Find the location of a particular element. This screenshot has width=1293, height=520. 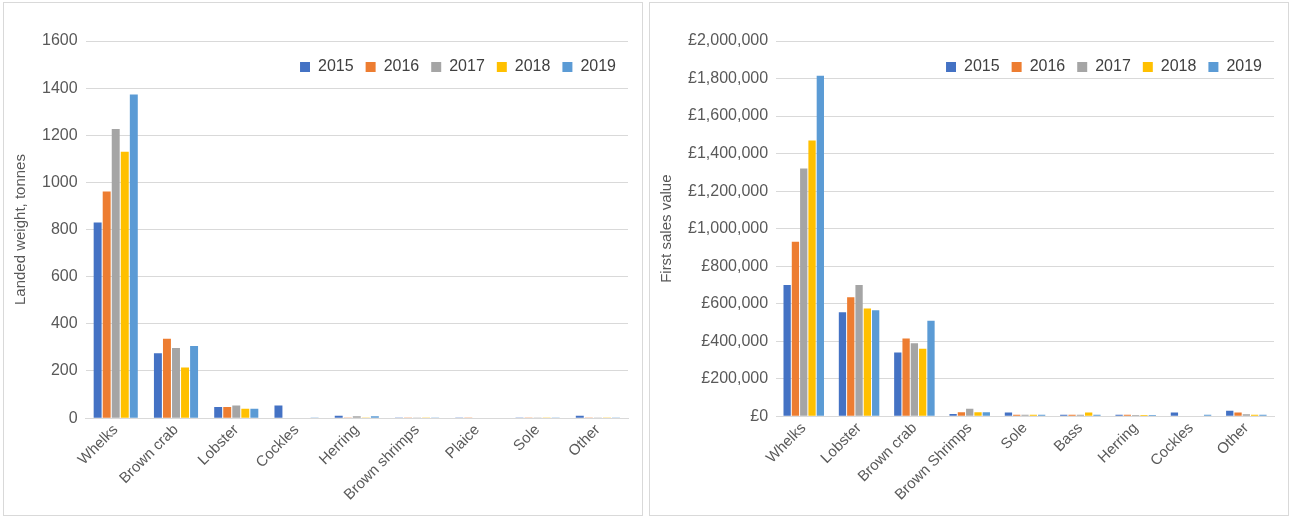

y-tick-label: 0 is located at coordinates (73, 417).